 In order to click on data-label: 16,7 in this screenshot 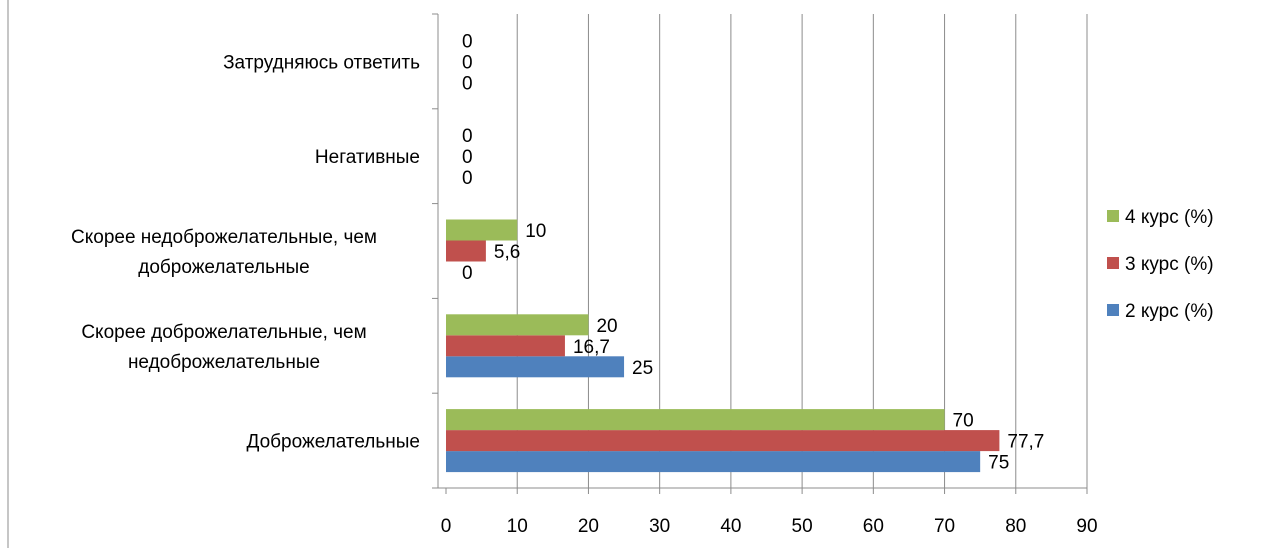, I will do `click(591, 347)`.